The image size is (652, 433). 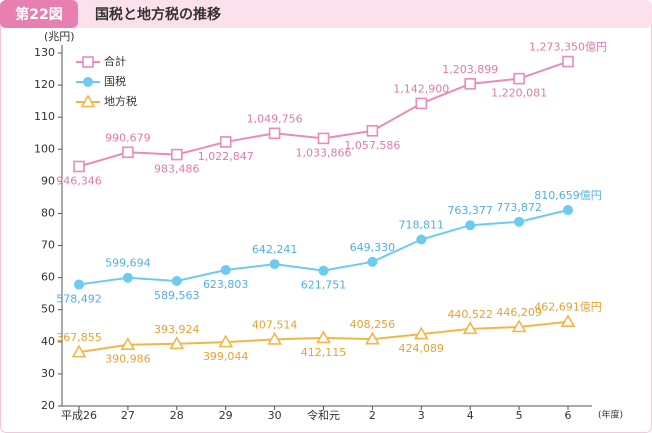 I want to click on data-label: 649,330, so click(x=373, y=247).